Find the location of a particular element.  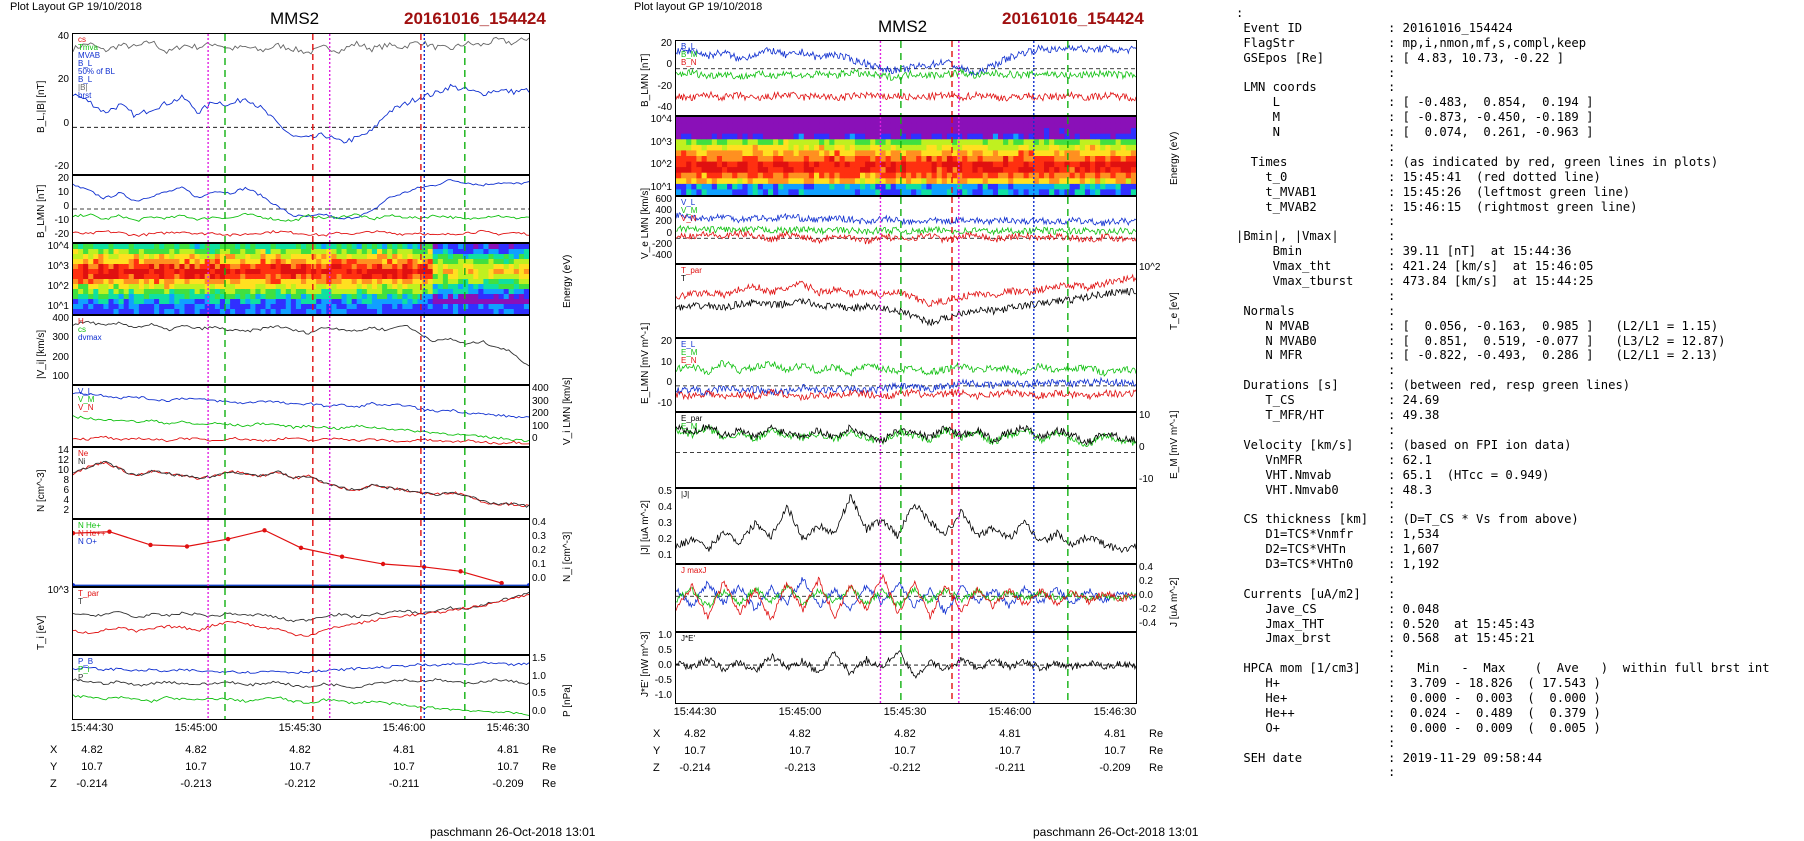

middle-footer: paschmann 26-Oct-2018 13:01 is located at coordinates (1116, 832).